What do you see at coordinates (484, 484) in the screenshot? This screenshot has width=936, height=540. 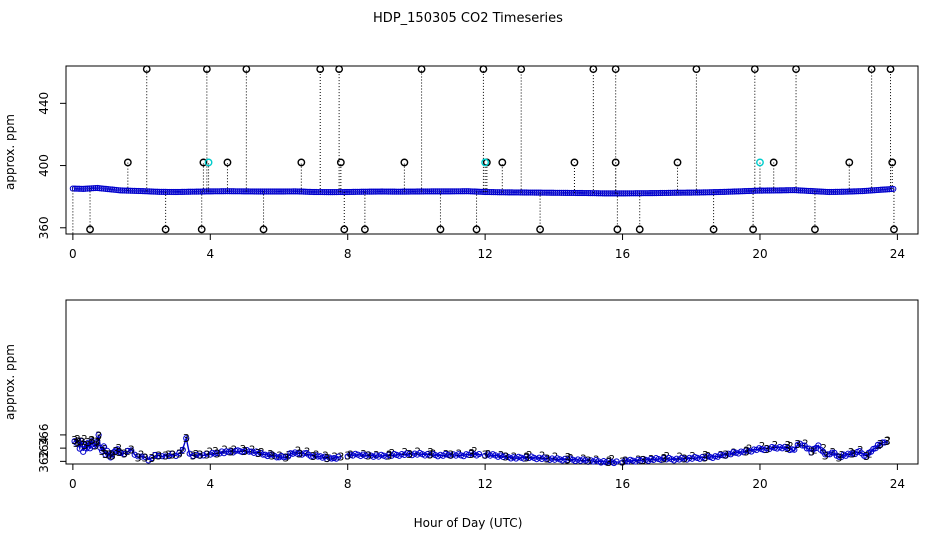 I see `bottom-x-tick-label: 12` at bounding box center [484, 484].